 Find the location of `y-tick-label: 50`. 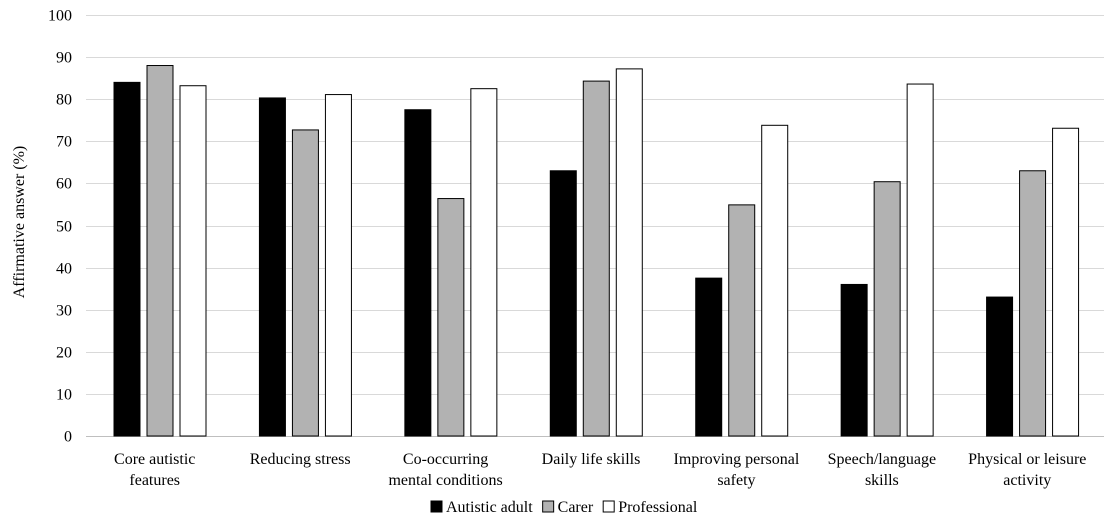

y-tick-label: 50 is located at coordinates (64, 227).